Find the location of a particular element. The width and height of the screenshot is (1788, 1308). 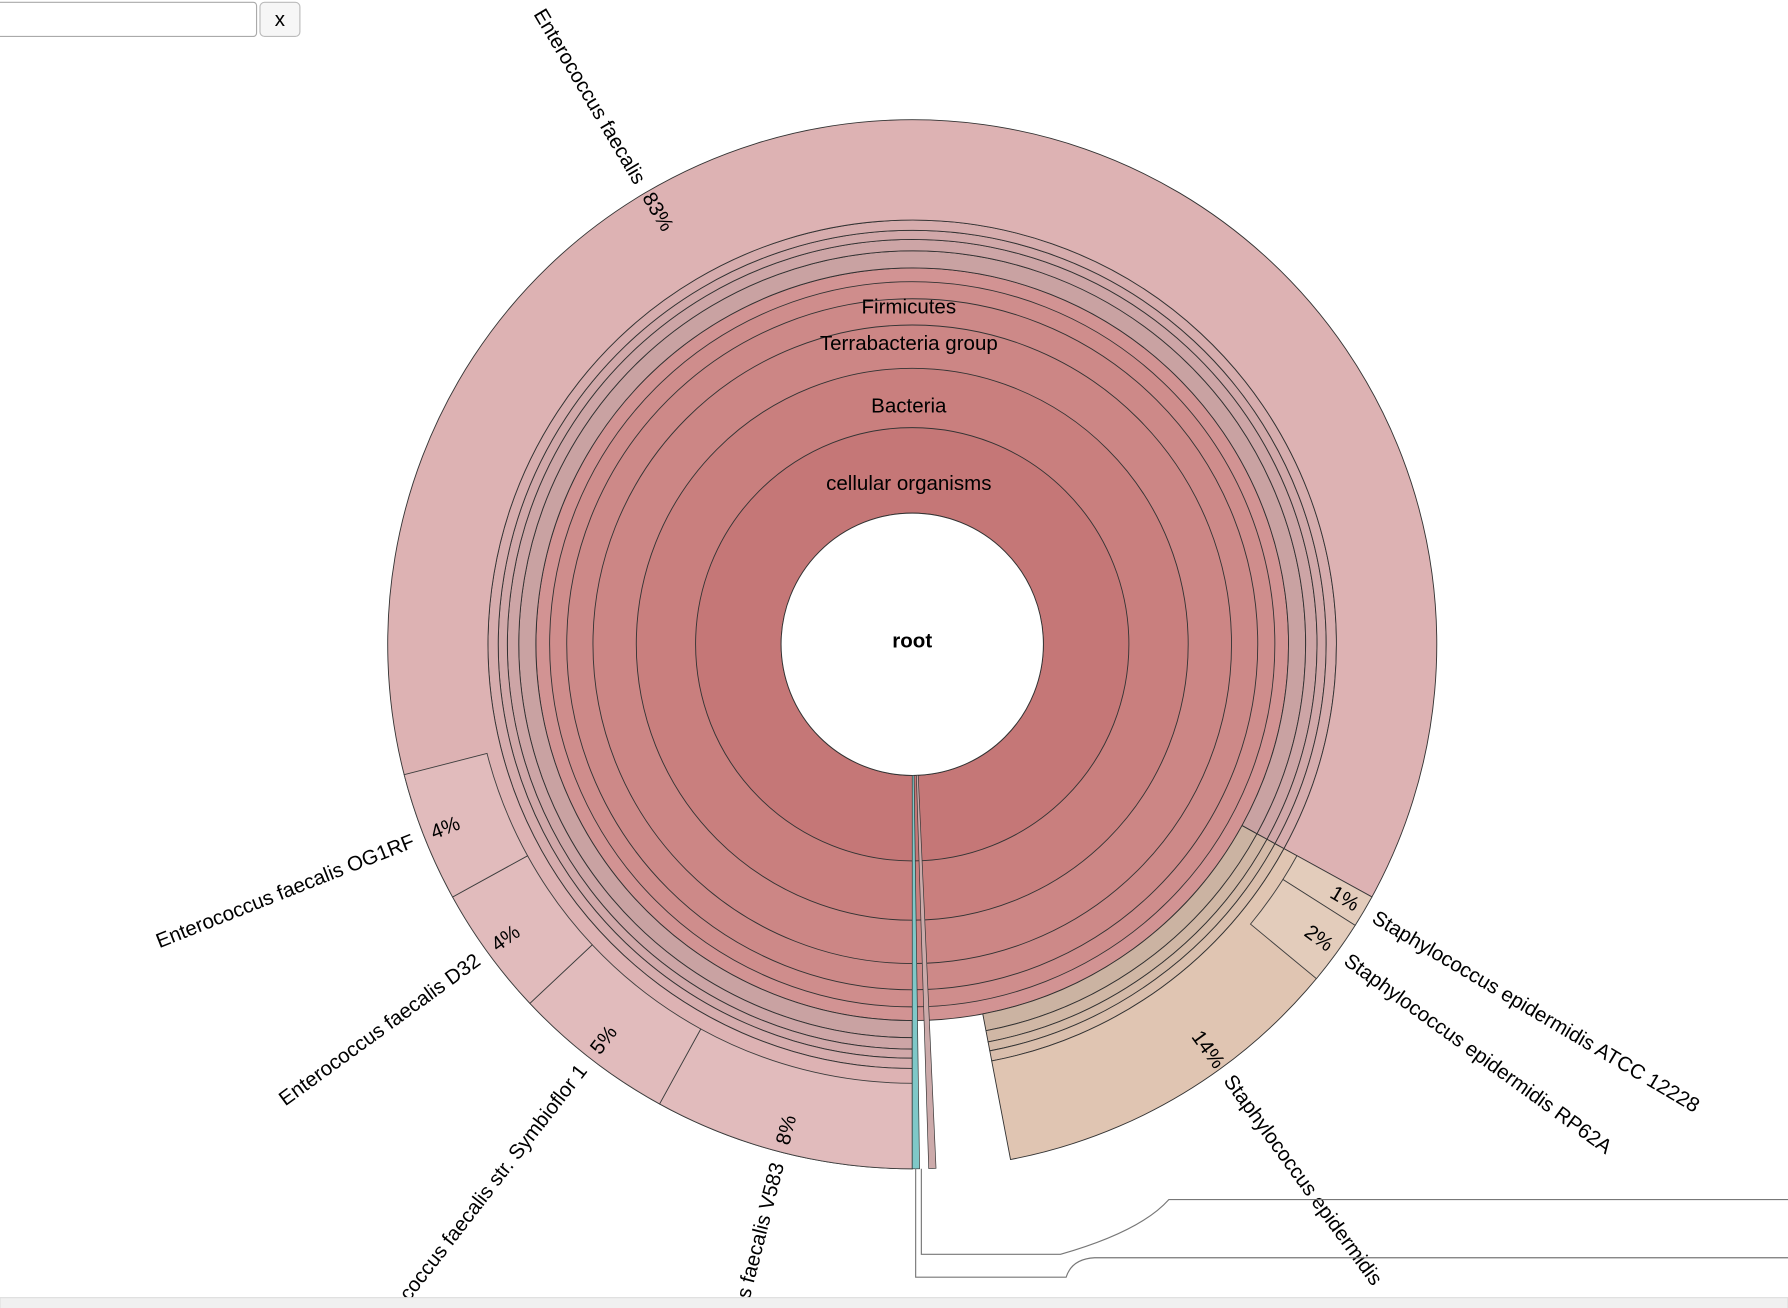

node-label: Enterococcus faecalis D32 is located at coordinates (380, 1029).